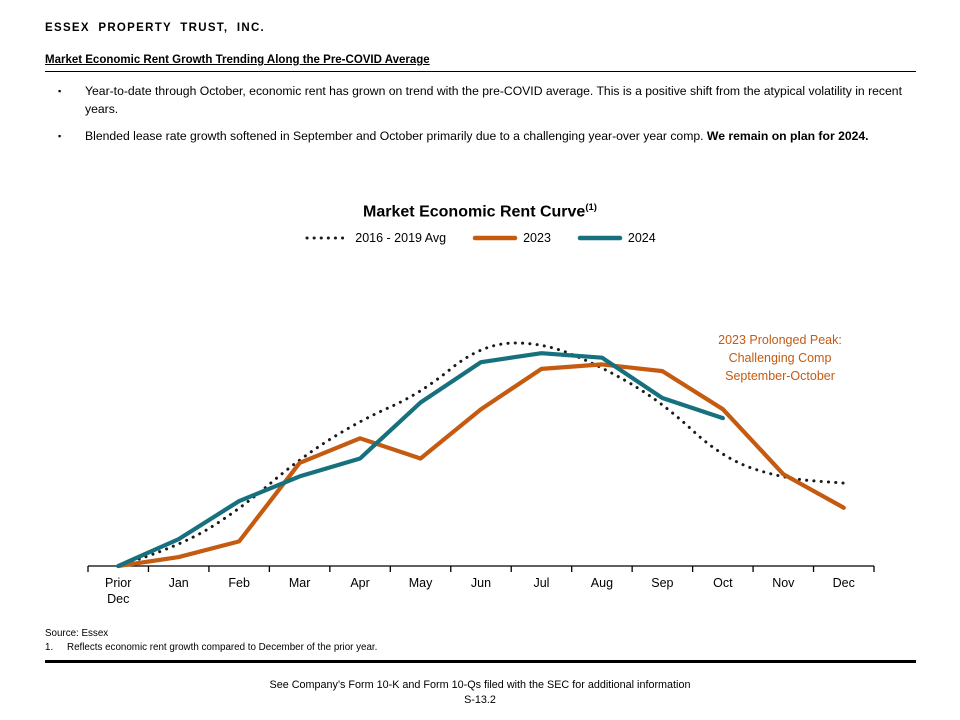 The width and height of the screenshot is (960, 720). I want to click on legend-label: 2024, so click(641, 238).